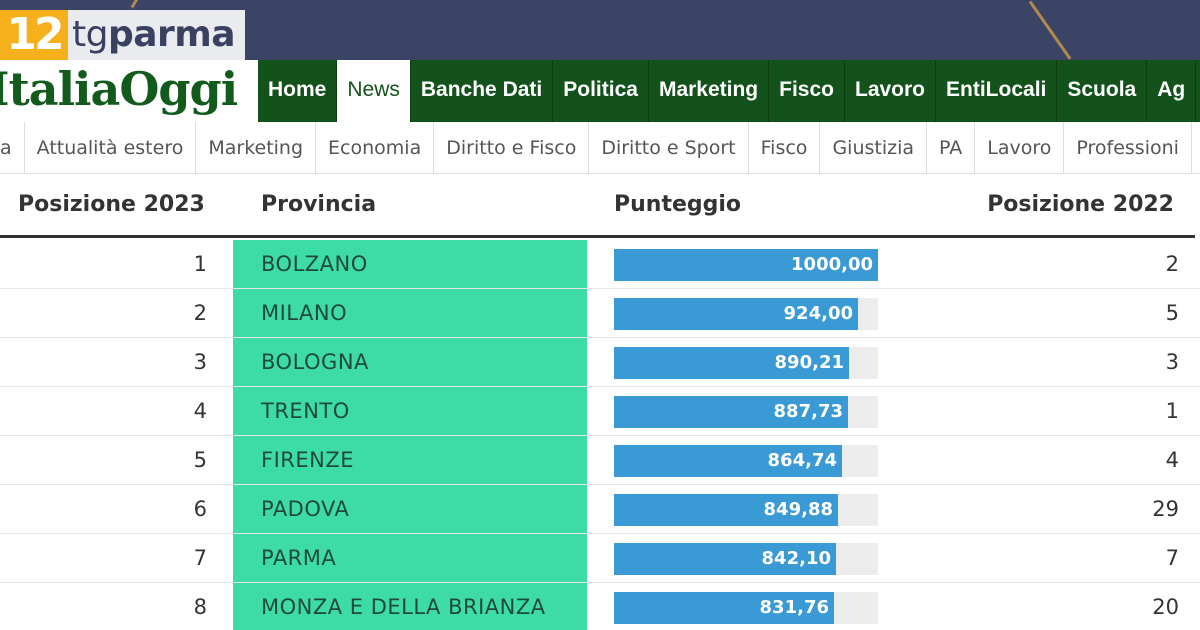 The image size is (1200, 630). Describe the element at coordinates (305, 411) in the screenshot. I see `province-cell: TRENTO` at that location.